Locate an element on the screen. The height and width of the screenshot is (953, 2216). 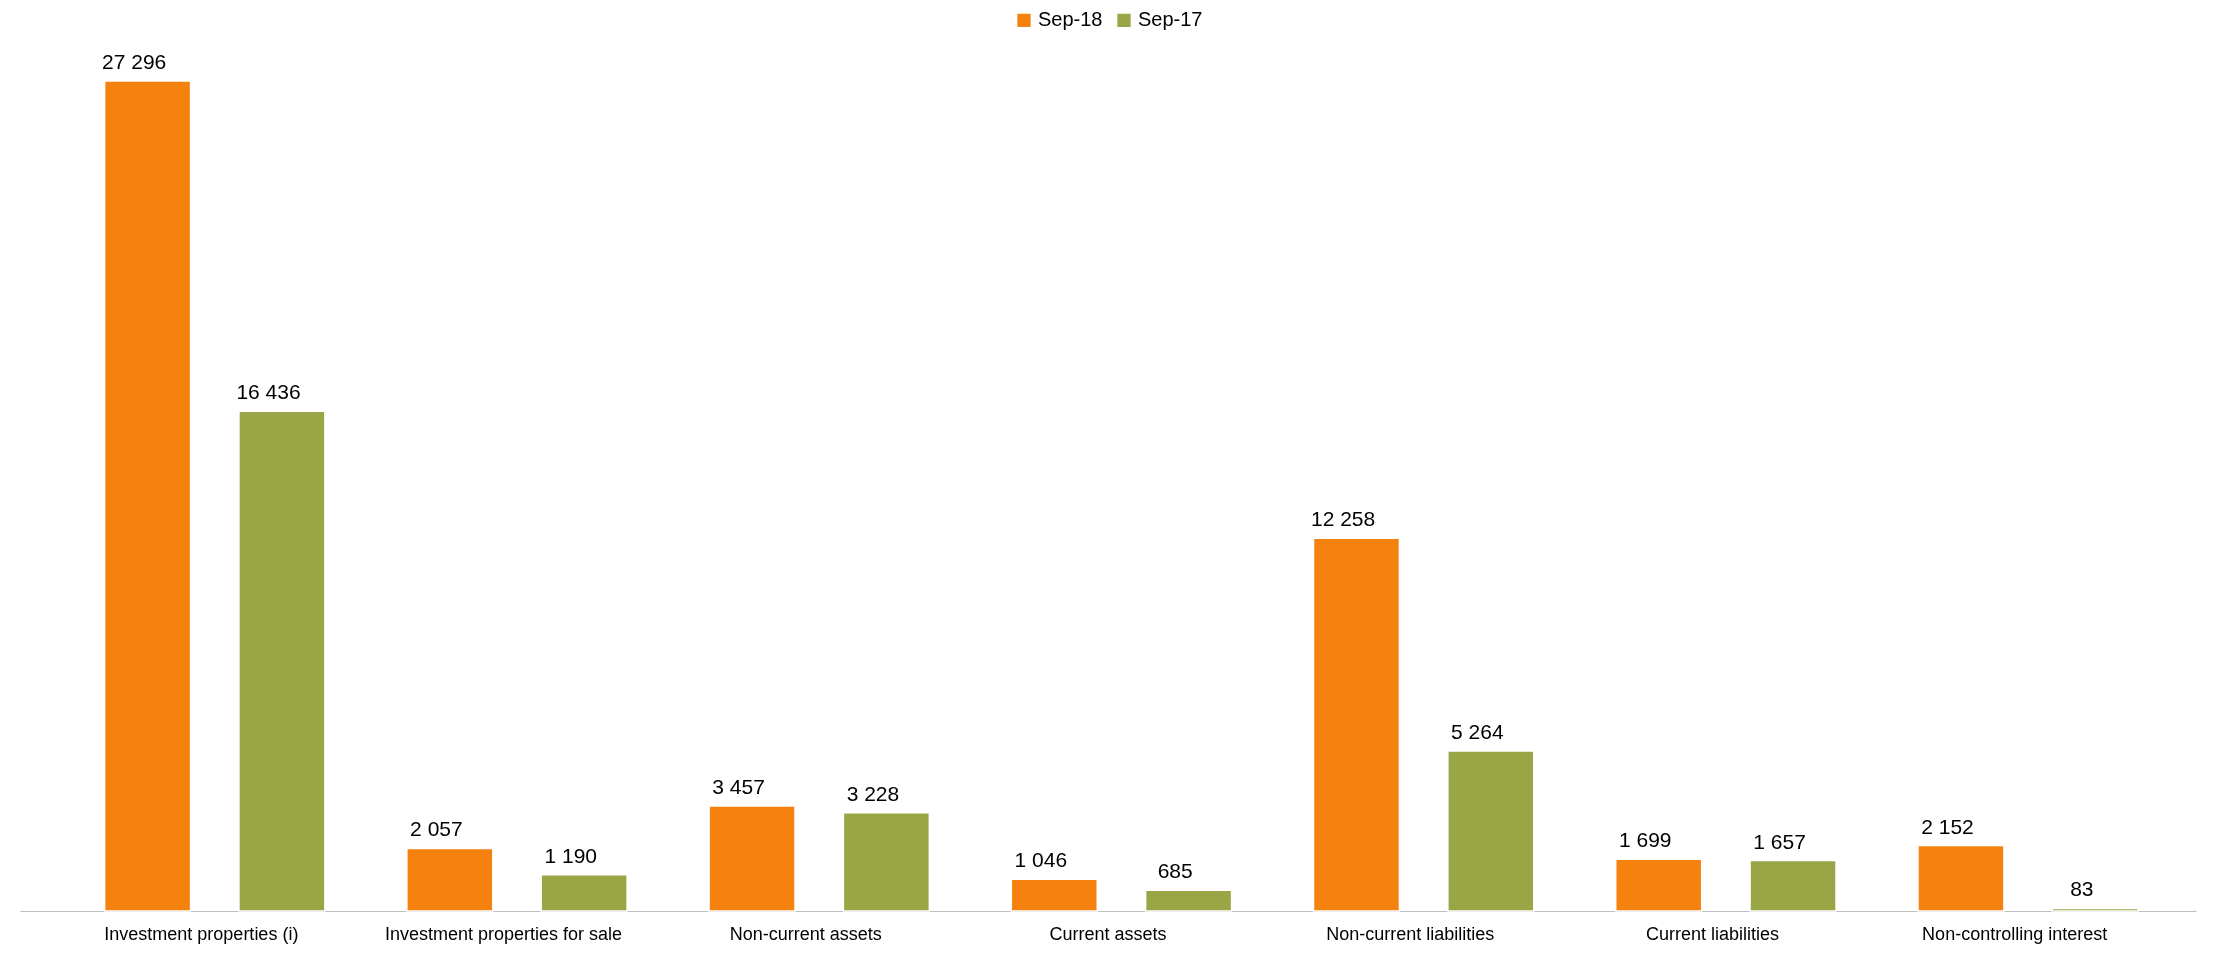
x-tick-label: Investment properties for sale is located at coordinates (503, 933).